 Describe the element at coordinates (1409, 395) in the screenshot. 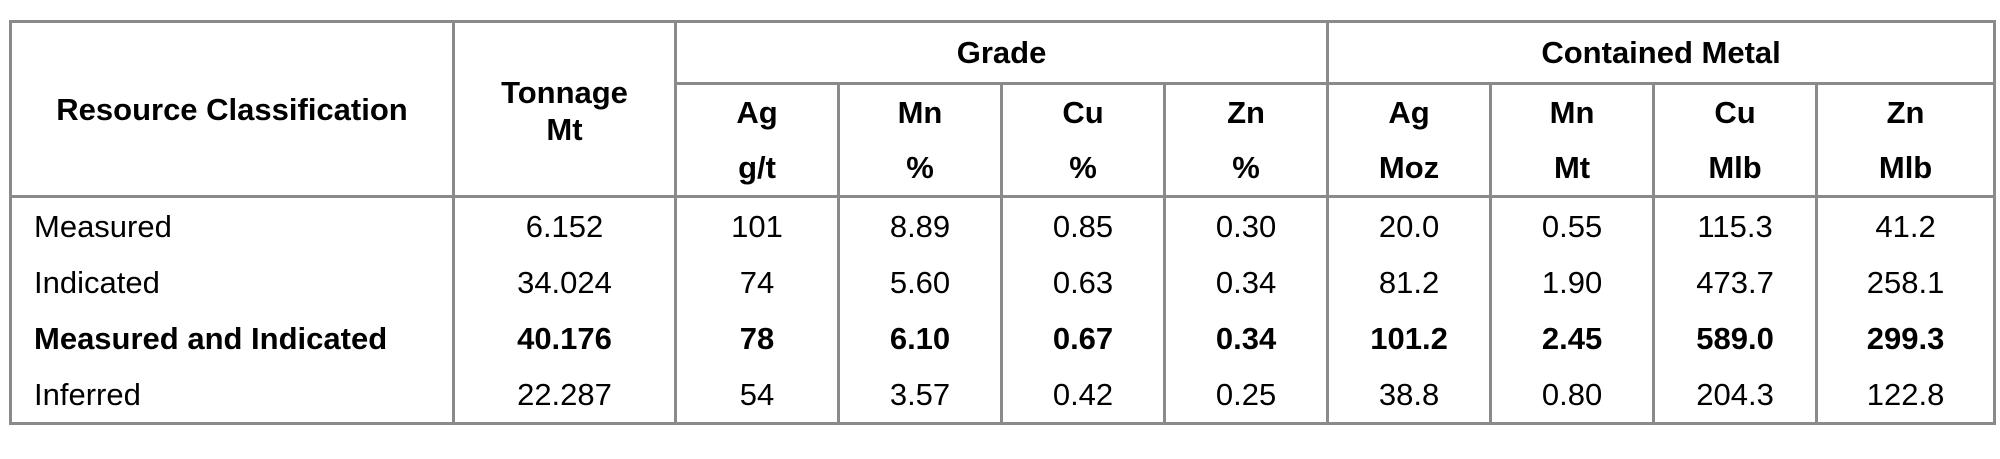

I see `cell-metal-ag: 38.8` at that location.